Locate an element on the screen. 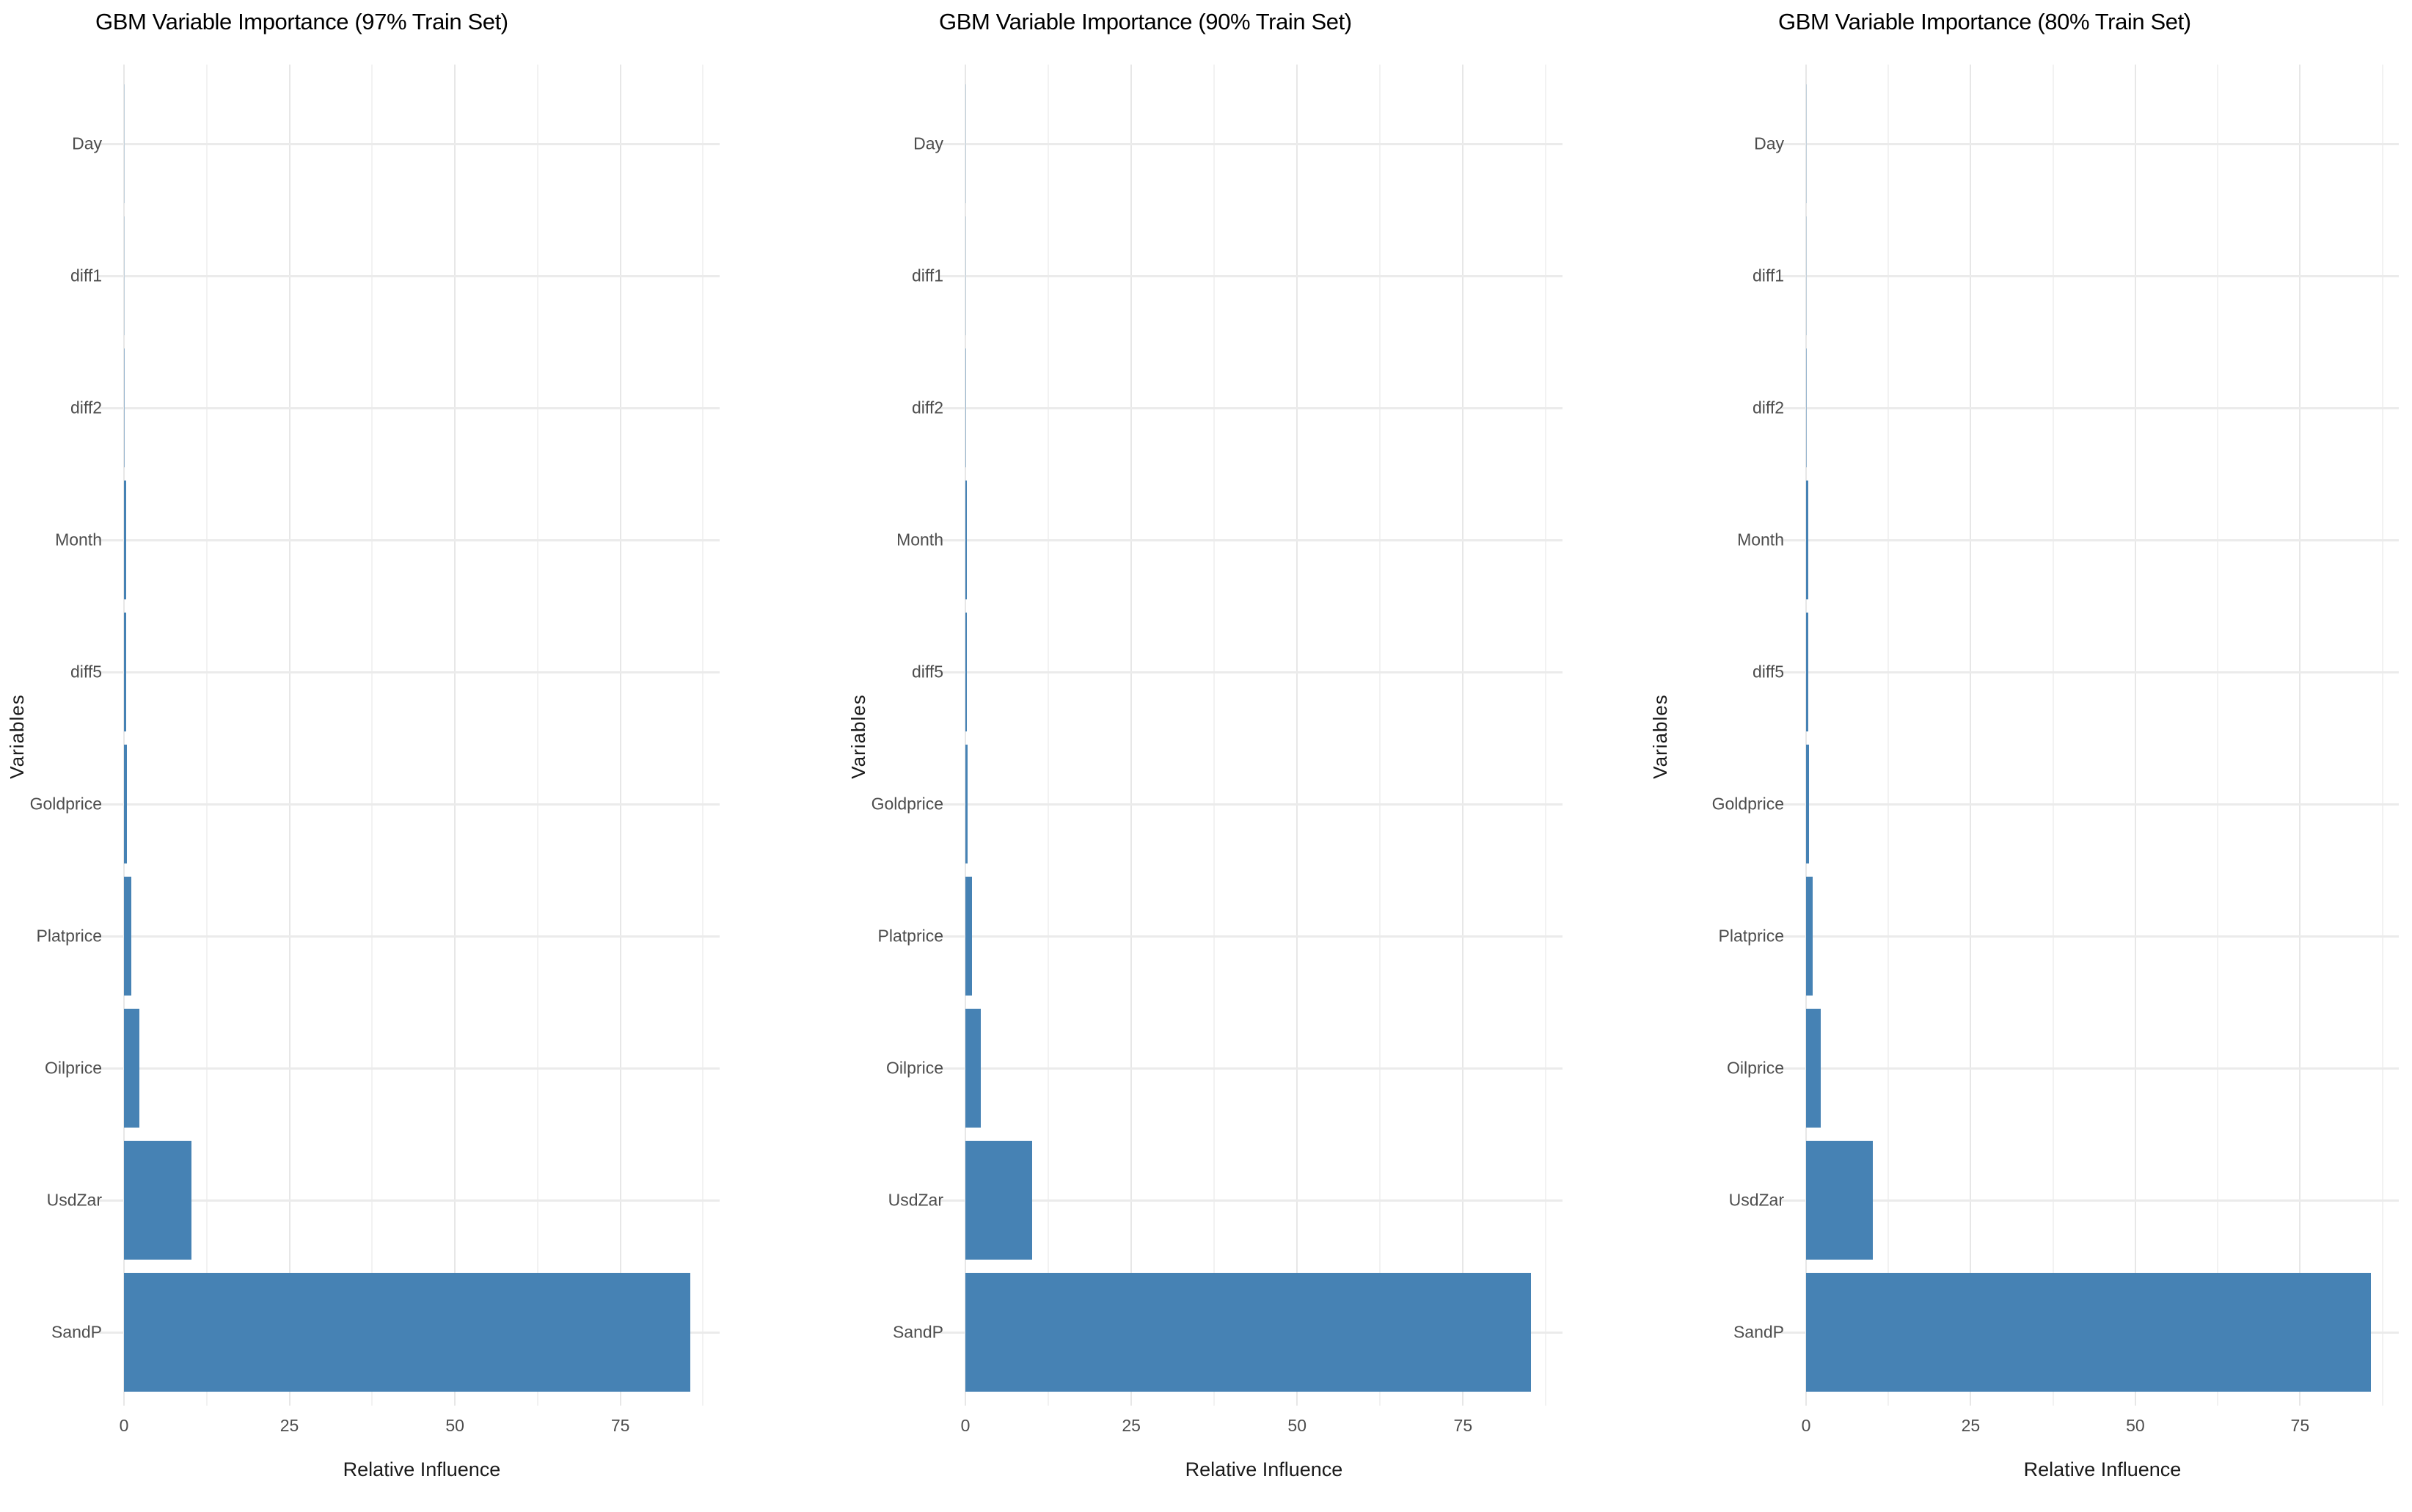 This screenshot has width=2412, height=1512. chart-title: GBM Variable Importance (80% Train Set) is located at coordinates (1985, 22).